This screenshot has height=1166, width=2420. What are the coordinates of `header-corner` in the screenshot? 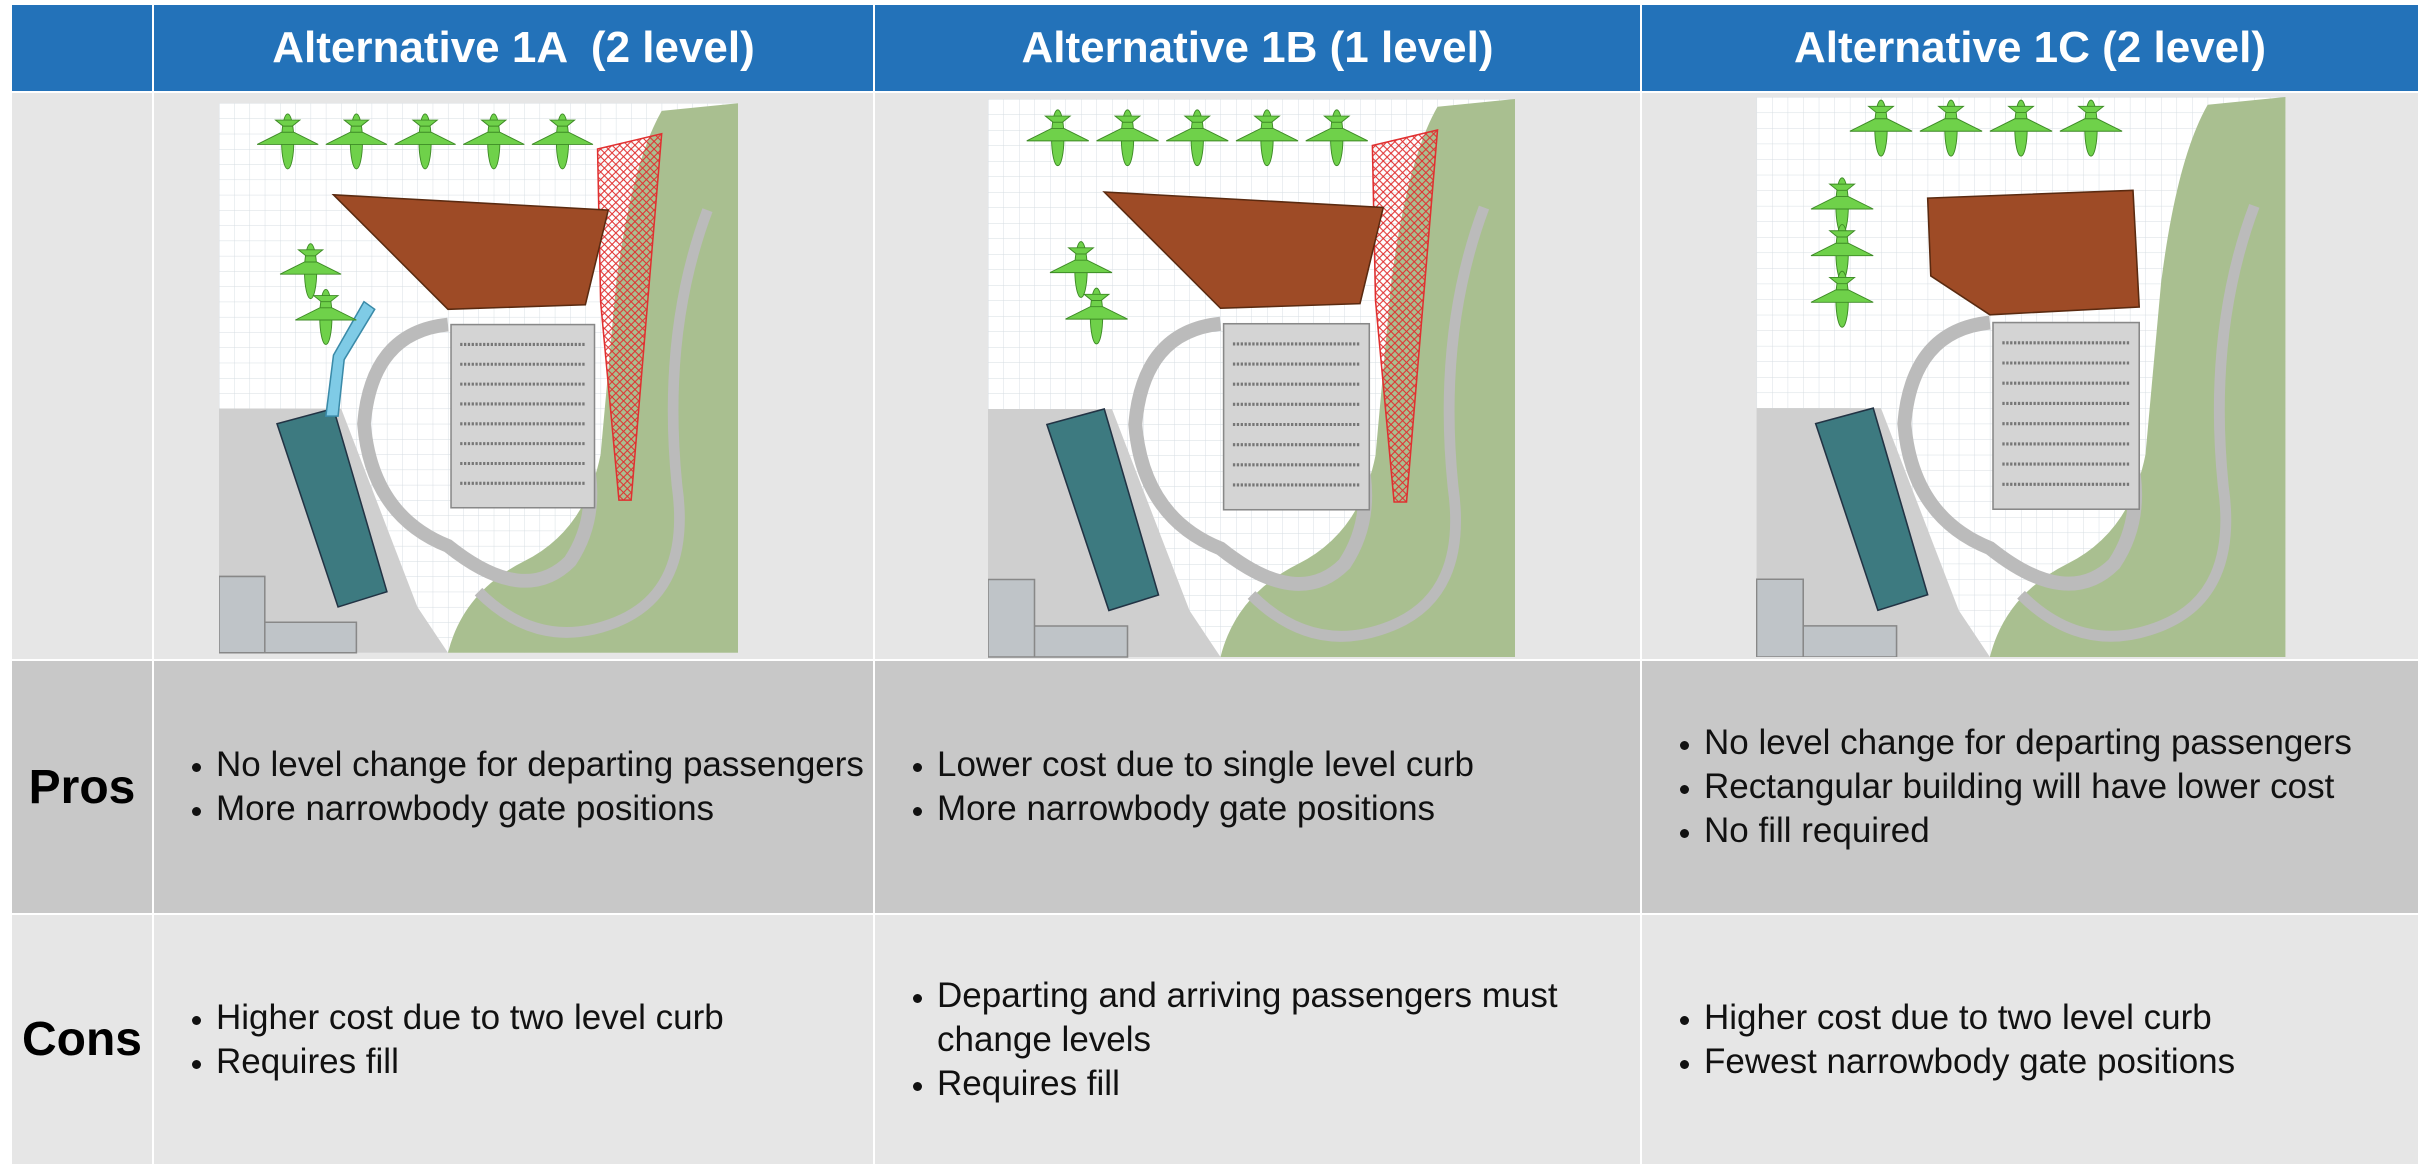 It's located at (83, 49).